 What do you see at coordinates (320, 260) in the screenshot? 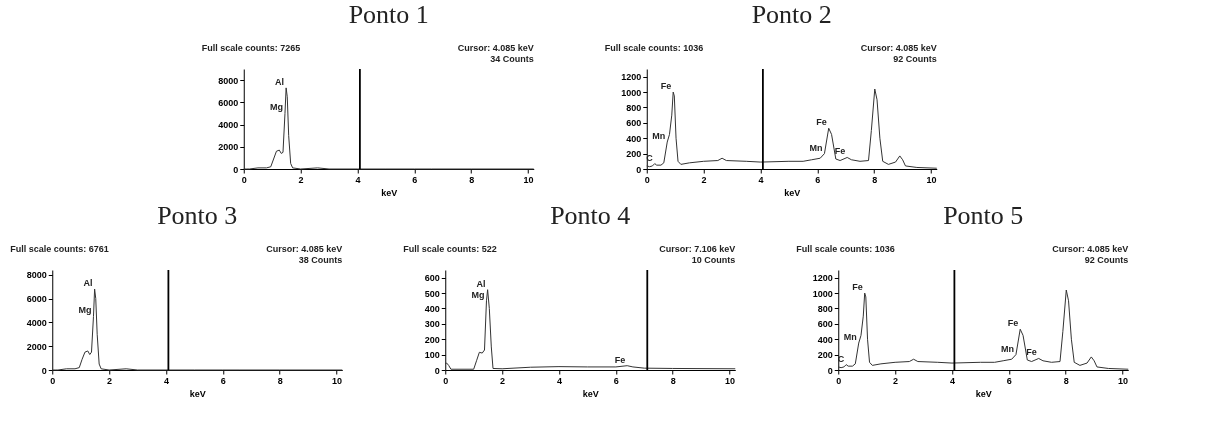
I see `text: 38 Counts` at bounding box center [320, 260].